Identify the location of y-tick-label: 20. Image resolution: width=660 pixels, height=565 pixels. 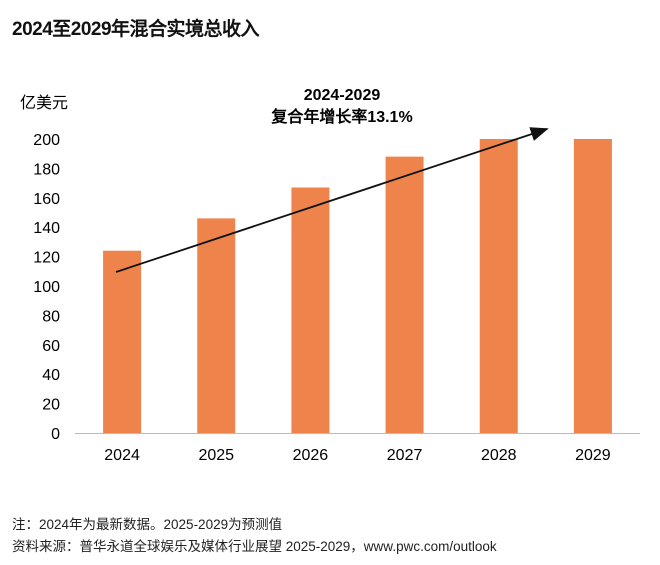
(51, 405).